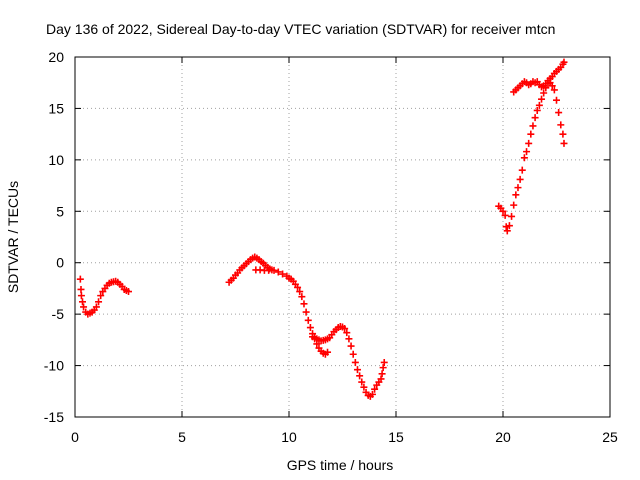 This screenshot has width=640, height=480. Describe the element at coordinates (75, 437) in the screenshot. I see `x-tick-label: 0` at that location.